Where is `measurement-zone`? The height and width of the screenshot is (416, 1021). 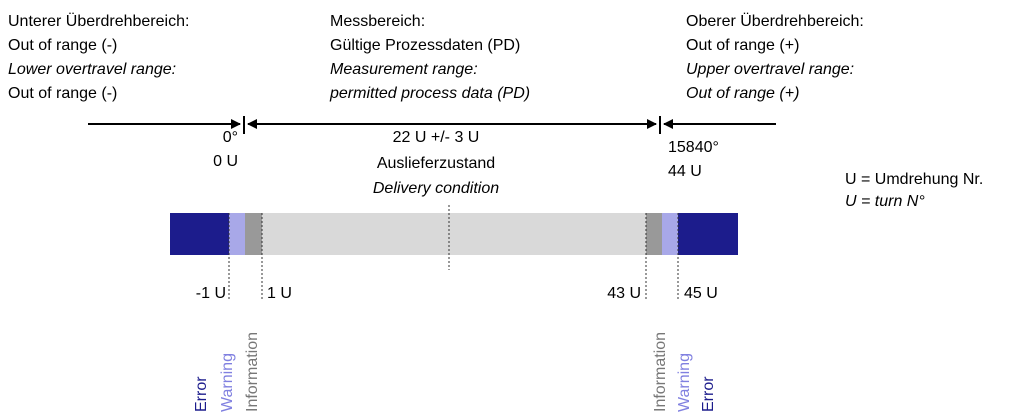 measurement-zone is located at coordinates (454, 234).